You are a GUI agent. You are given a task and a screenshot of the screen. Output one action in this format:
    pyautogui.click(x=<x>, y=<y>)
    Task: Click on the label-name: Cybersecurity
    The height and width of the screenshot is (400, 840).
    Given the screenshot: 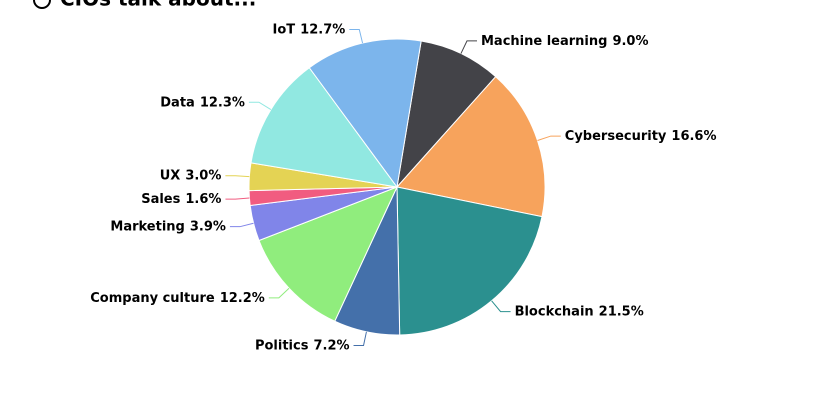 What is the action you would take?
    pyautogui.click(x=616, y=136)
    